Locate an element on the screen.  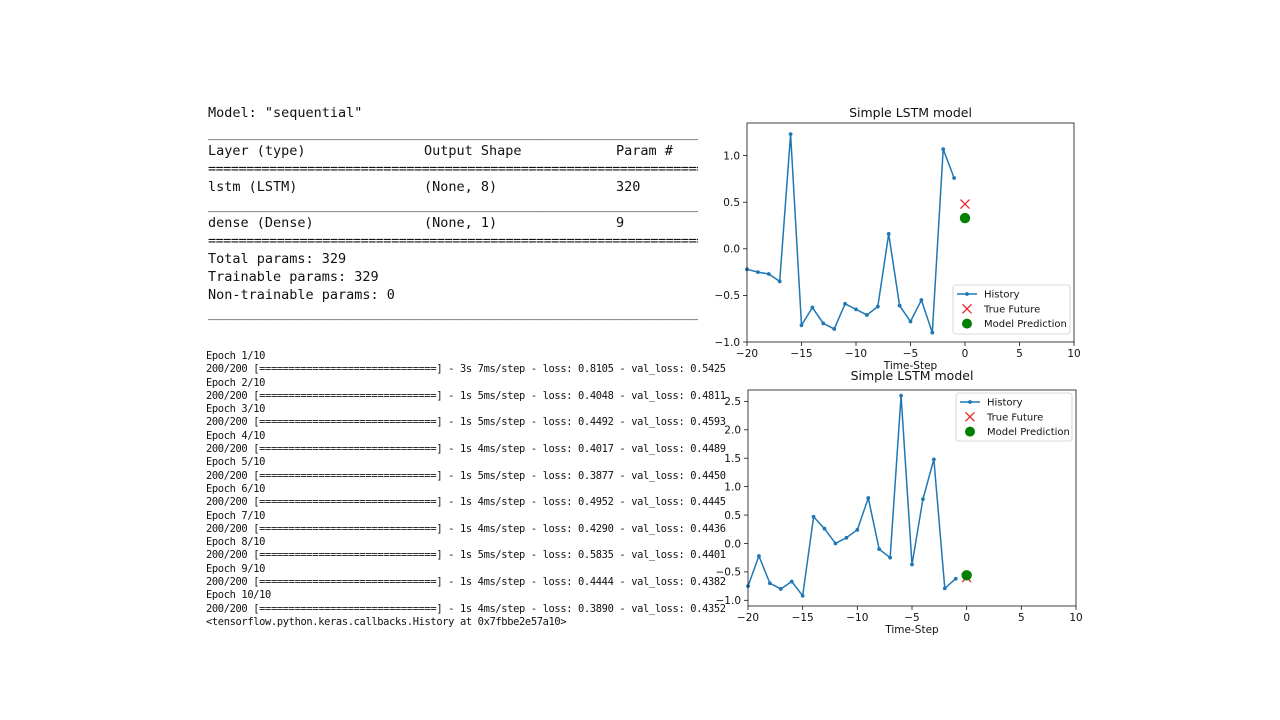
x-axis-label: Time-Step is located at coordinates (910, 366).